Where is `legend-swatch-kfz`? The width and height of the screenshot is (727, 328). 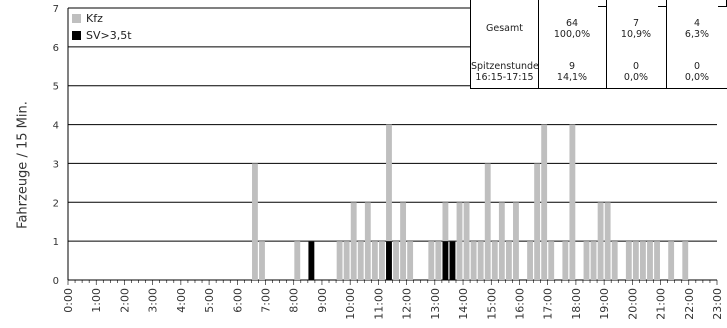
legend-swatch-kfz is located at coordinates (76, 18).